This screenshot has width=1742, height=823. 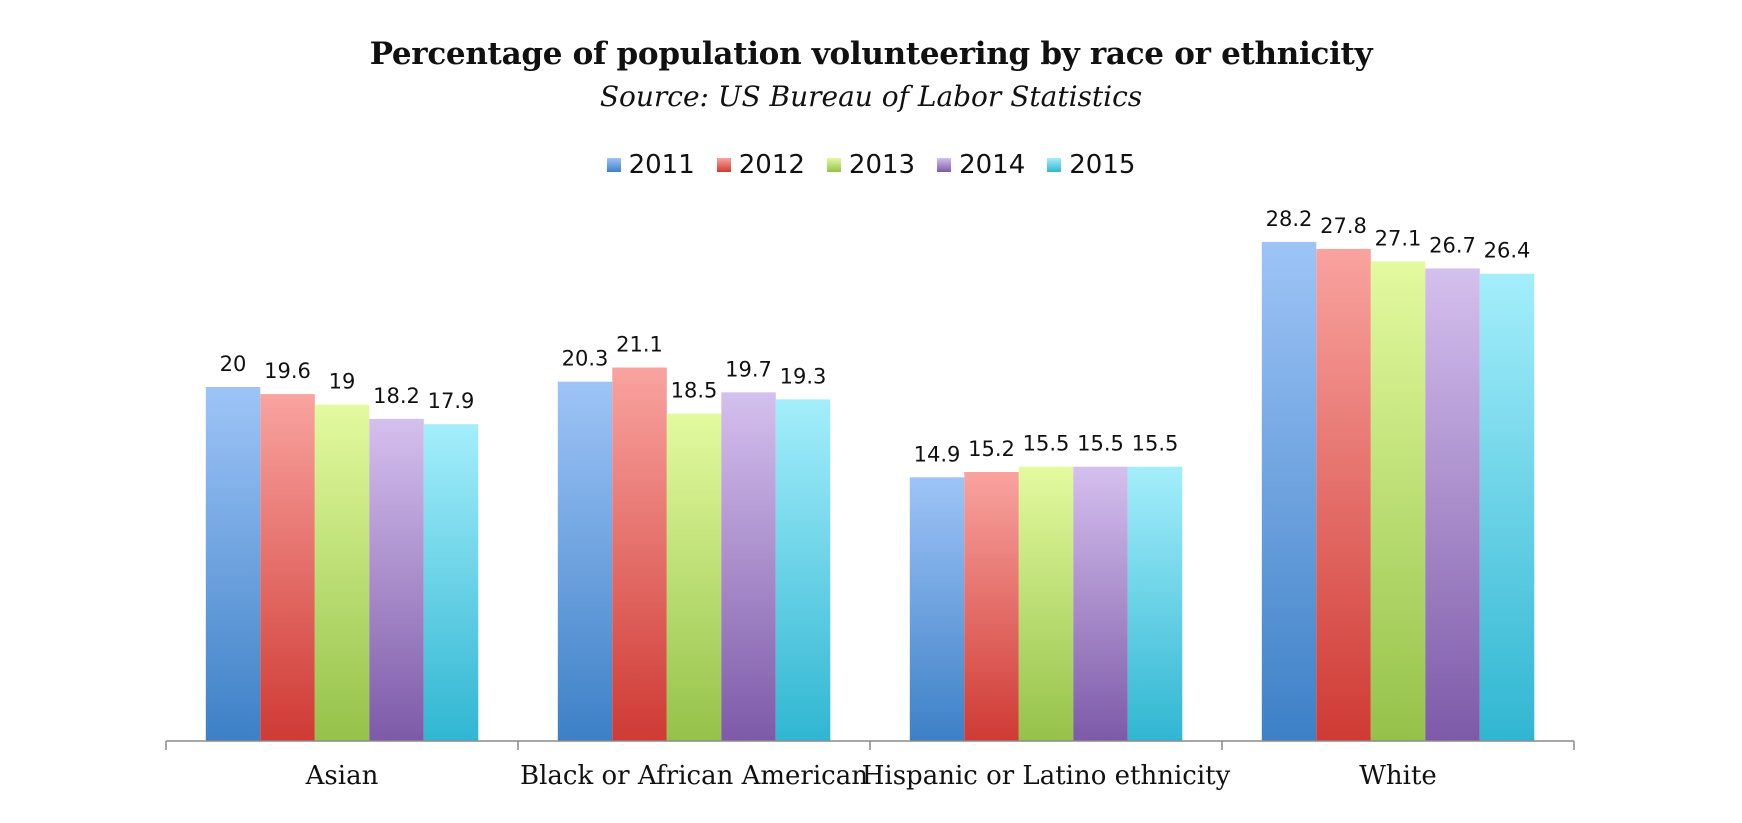 What do you see at coordinates (287, 567) in the screenshot?
I see `bar-2012-asian` at bounding box center [287, 567].